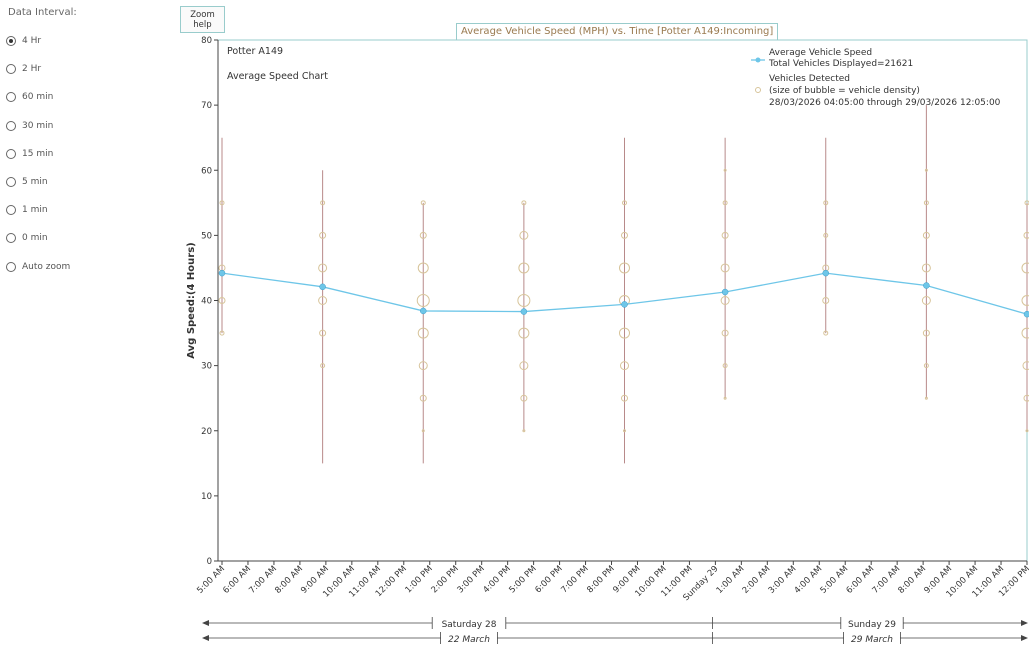 The image size is (1029, 647). I want to click on day-span-arrow-left, so click(205, 623).